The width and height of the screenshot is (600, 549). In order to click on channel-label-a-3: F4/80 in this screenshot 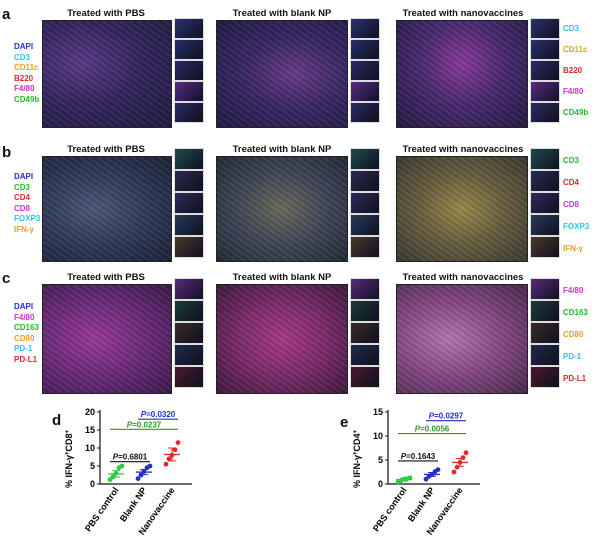, I will do `click(573, 91)`.